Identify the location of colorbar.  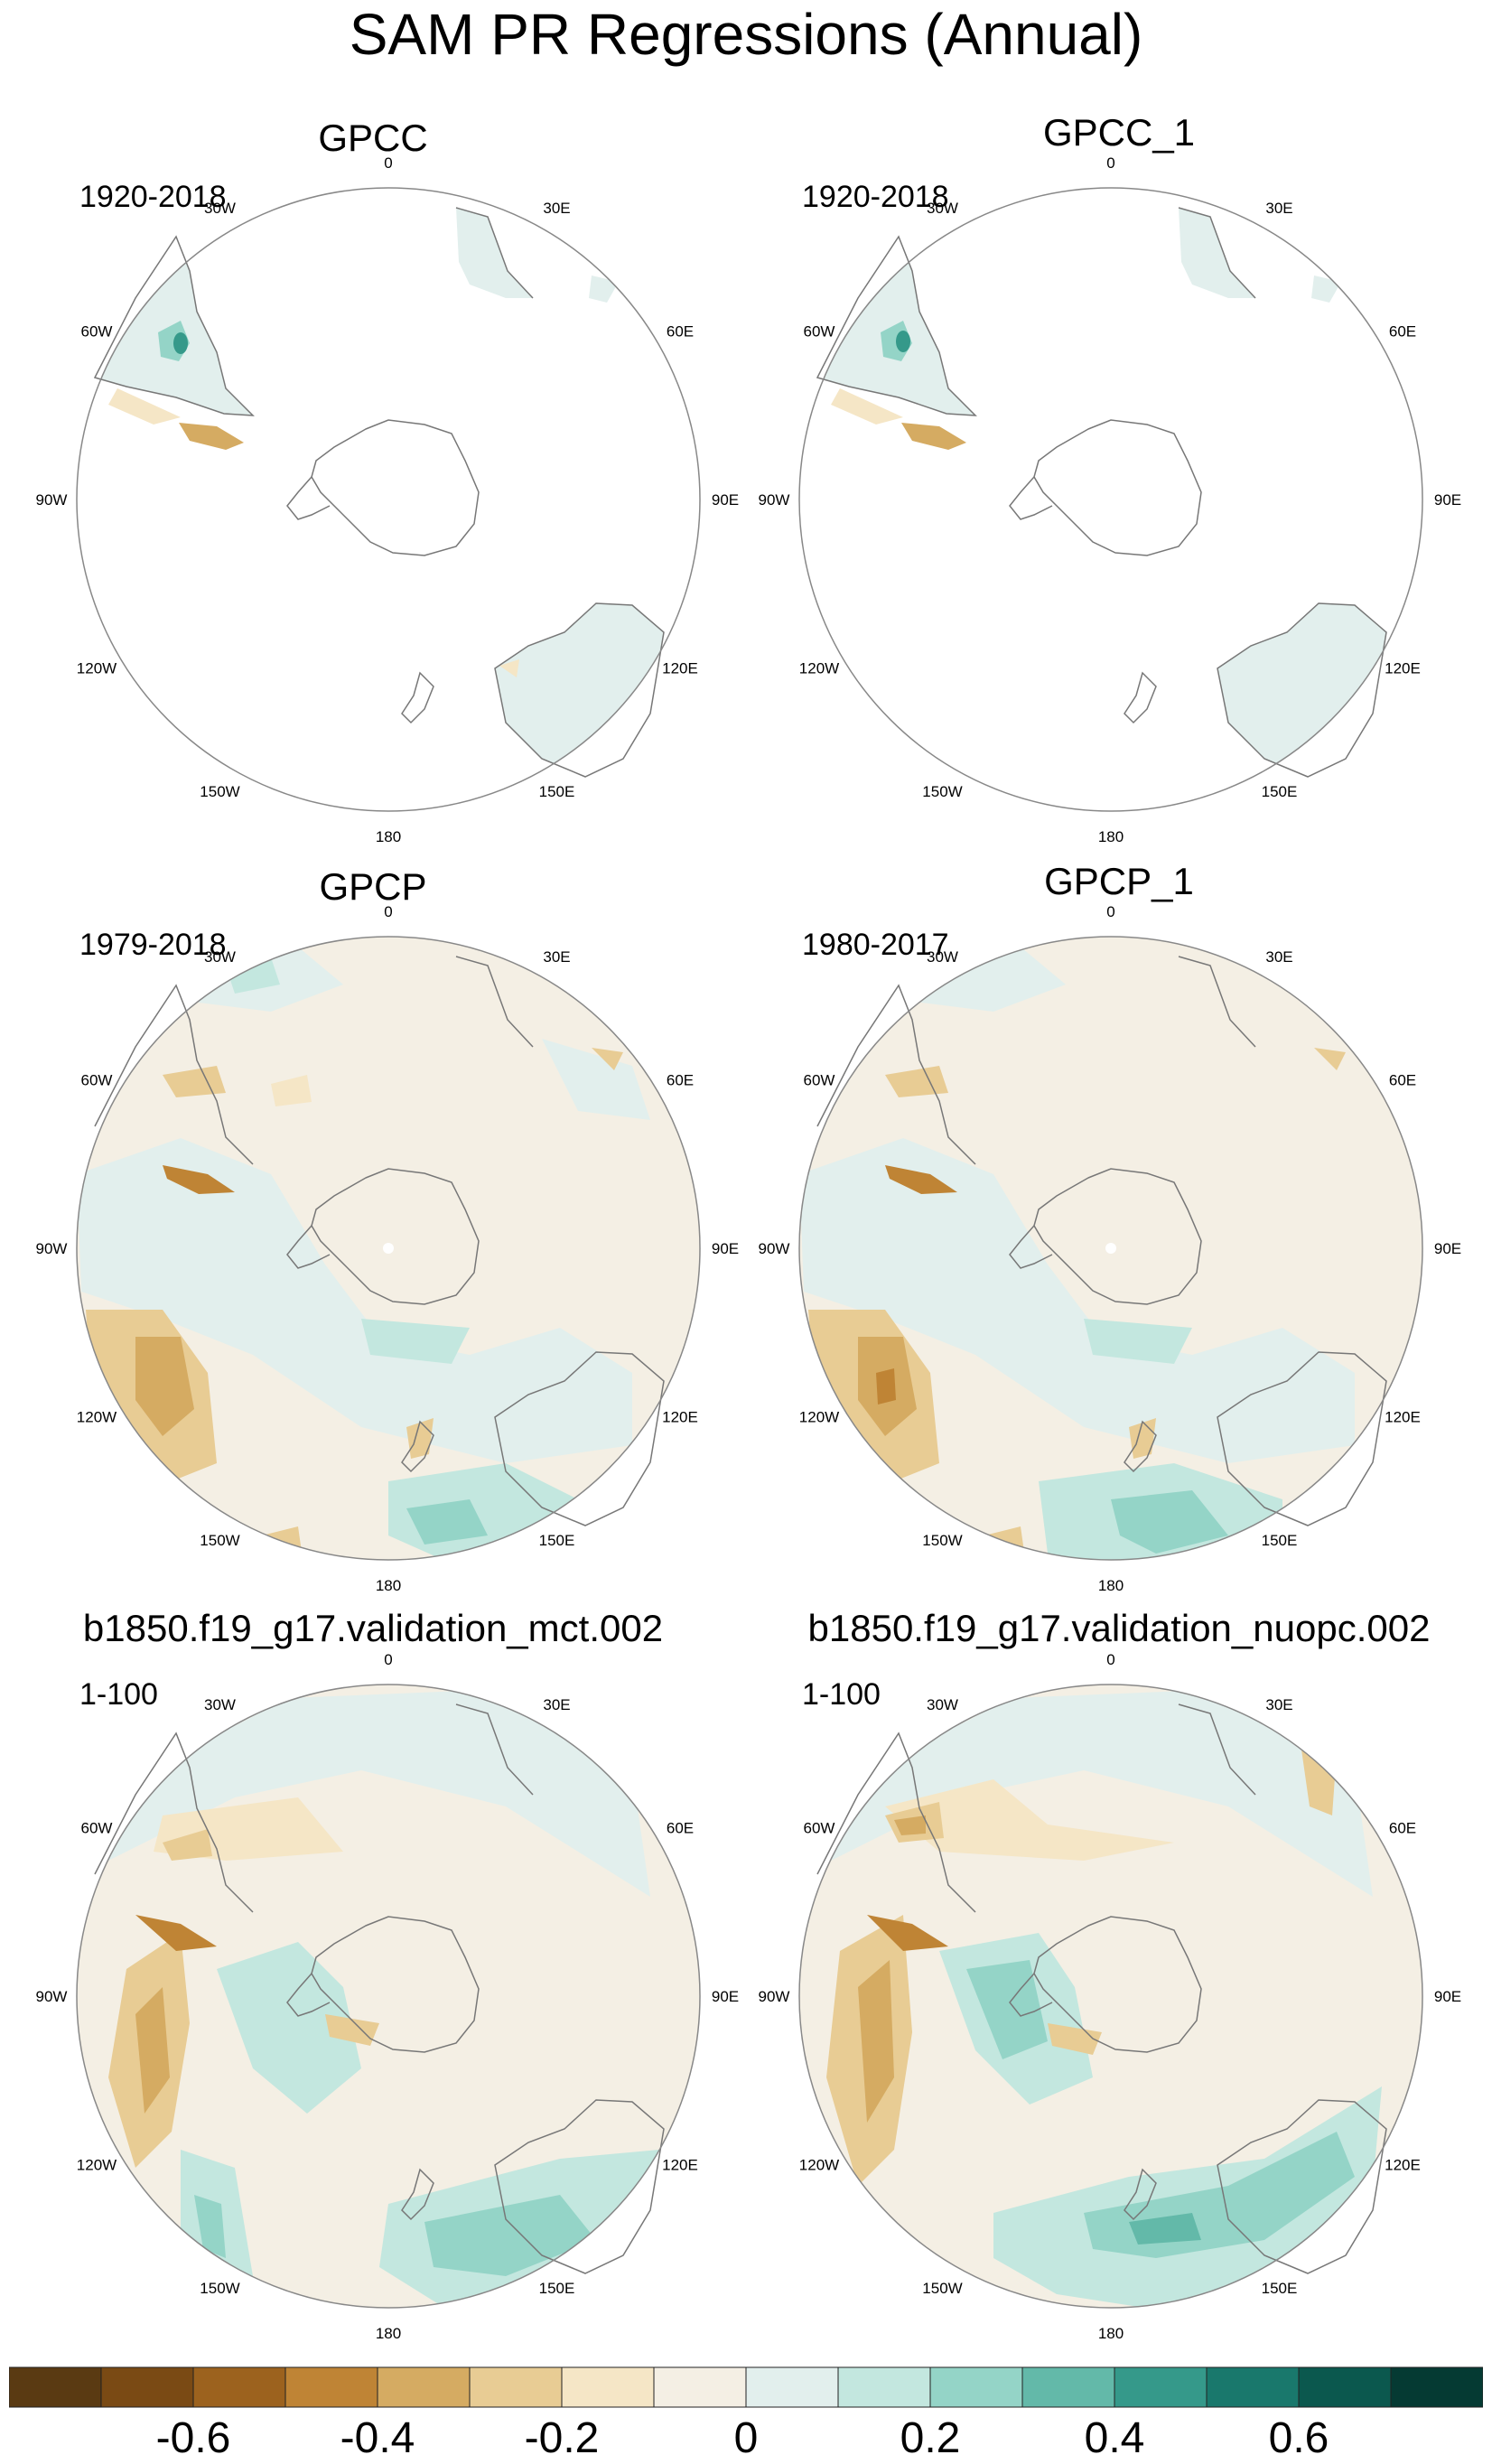
(746, 2387).